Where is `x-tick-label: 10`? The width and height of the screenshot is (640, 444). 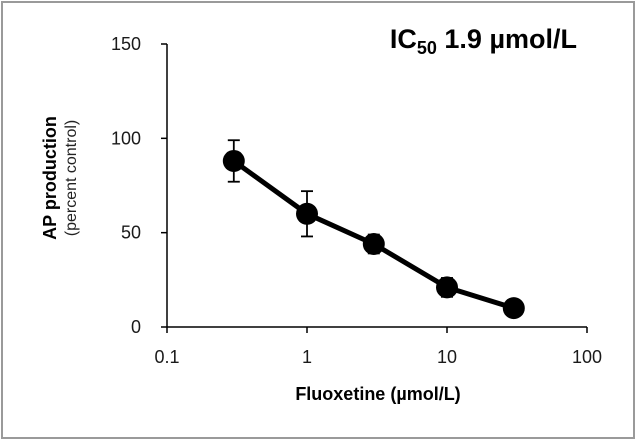 x-tick-label: 10 is located at coordinates (447, 357).